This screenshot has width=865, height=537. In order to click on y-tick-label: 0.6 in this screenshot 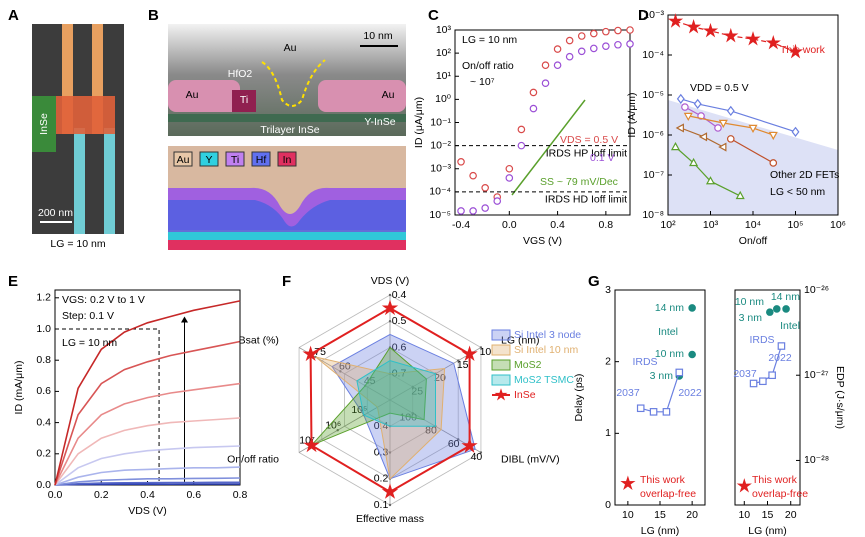, I will do `click(43, 391)`.